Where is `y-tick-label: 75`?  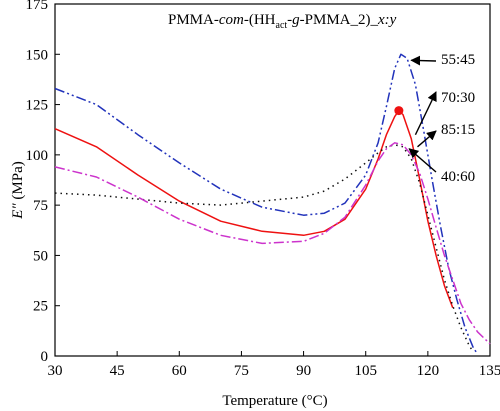 y-tick-label: 75 is located at coordinates (40, 206).